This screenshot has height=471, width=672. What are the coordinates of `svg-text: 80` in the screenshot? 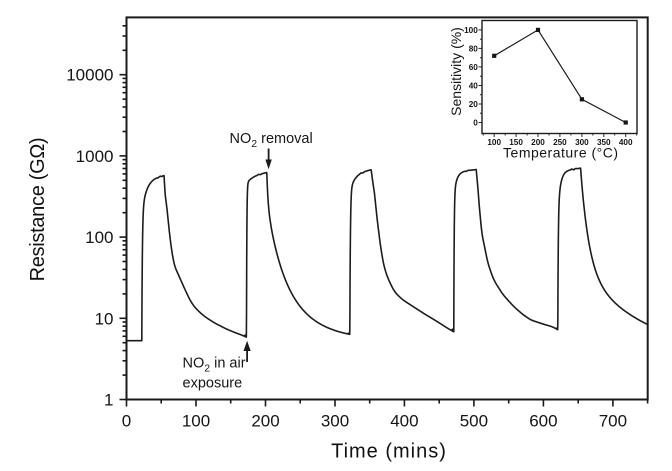 It's located at (474, 48).